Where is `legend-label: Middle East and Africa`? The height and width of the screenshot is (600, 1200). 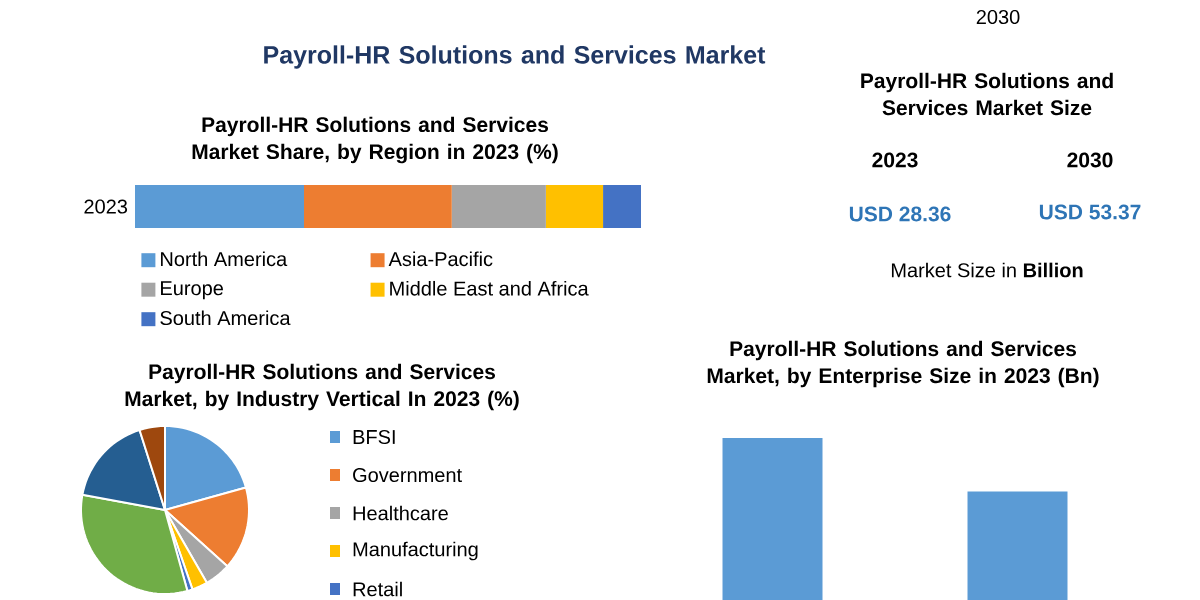
legend-label: Middle East and Africa is located at coordinates (489, 288).